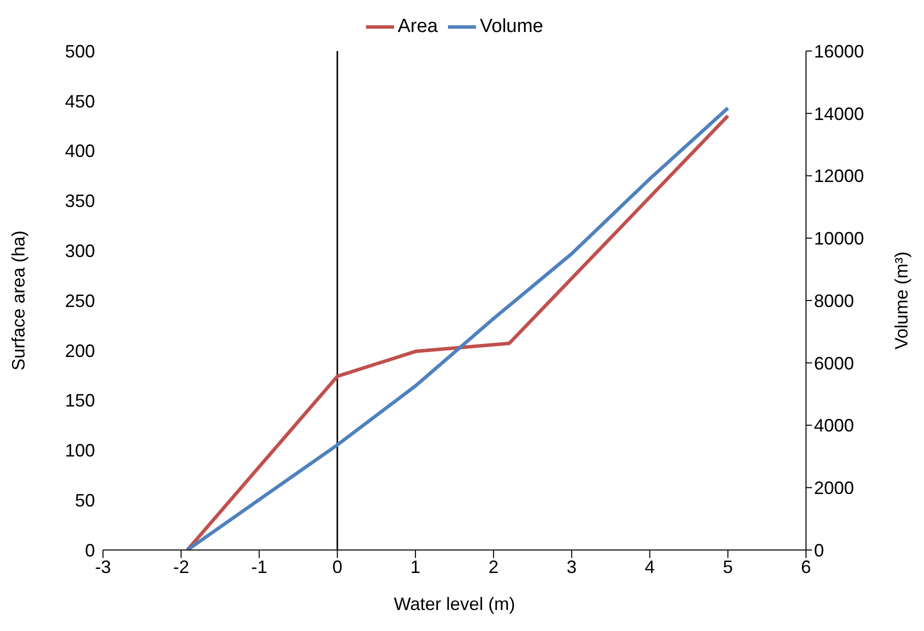  What do you see at coordinates (649, 566) in the screenshot?
I see `x-tick-label: 4` at bounding box center [649, 566].